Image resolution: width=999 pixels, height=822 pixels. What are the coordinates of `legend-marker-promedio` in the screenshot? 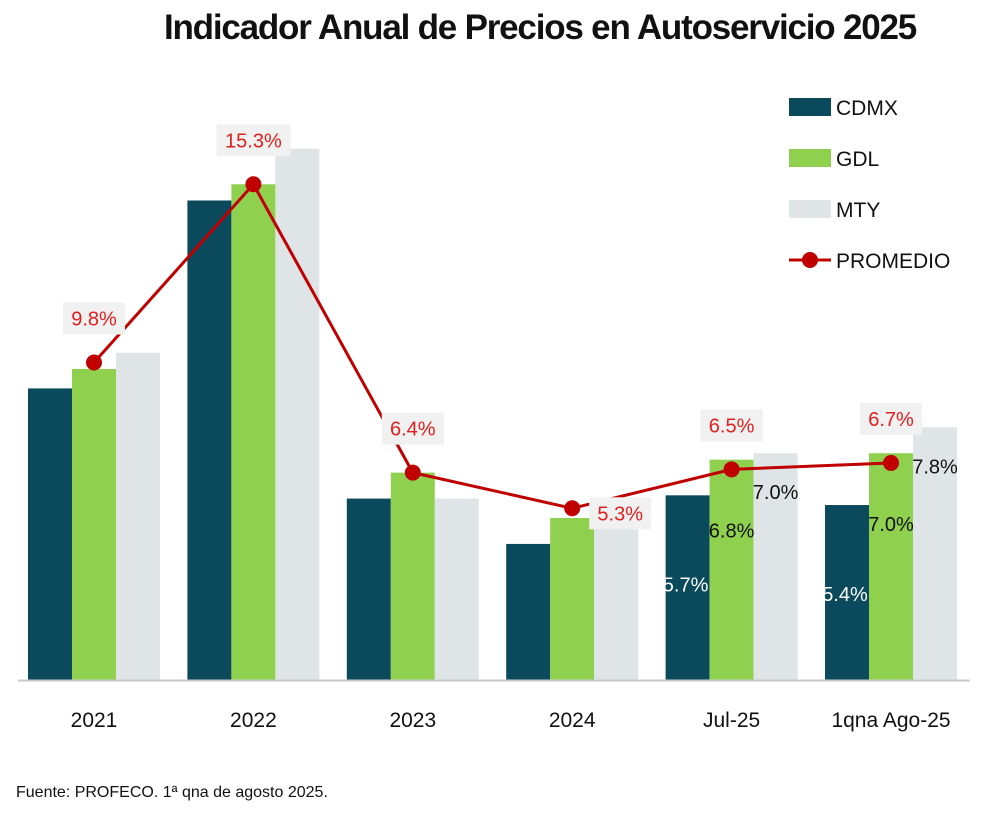 It's located at (810, 260).